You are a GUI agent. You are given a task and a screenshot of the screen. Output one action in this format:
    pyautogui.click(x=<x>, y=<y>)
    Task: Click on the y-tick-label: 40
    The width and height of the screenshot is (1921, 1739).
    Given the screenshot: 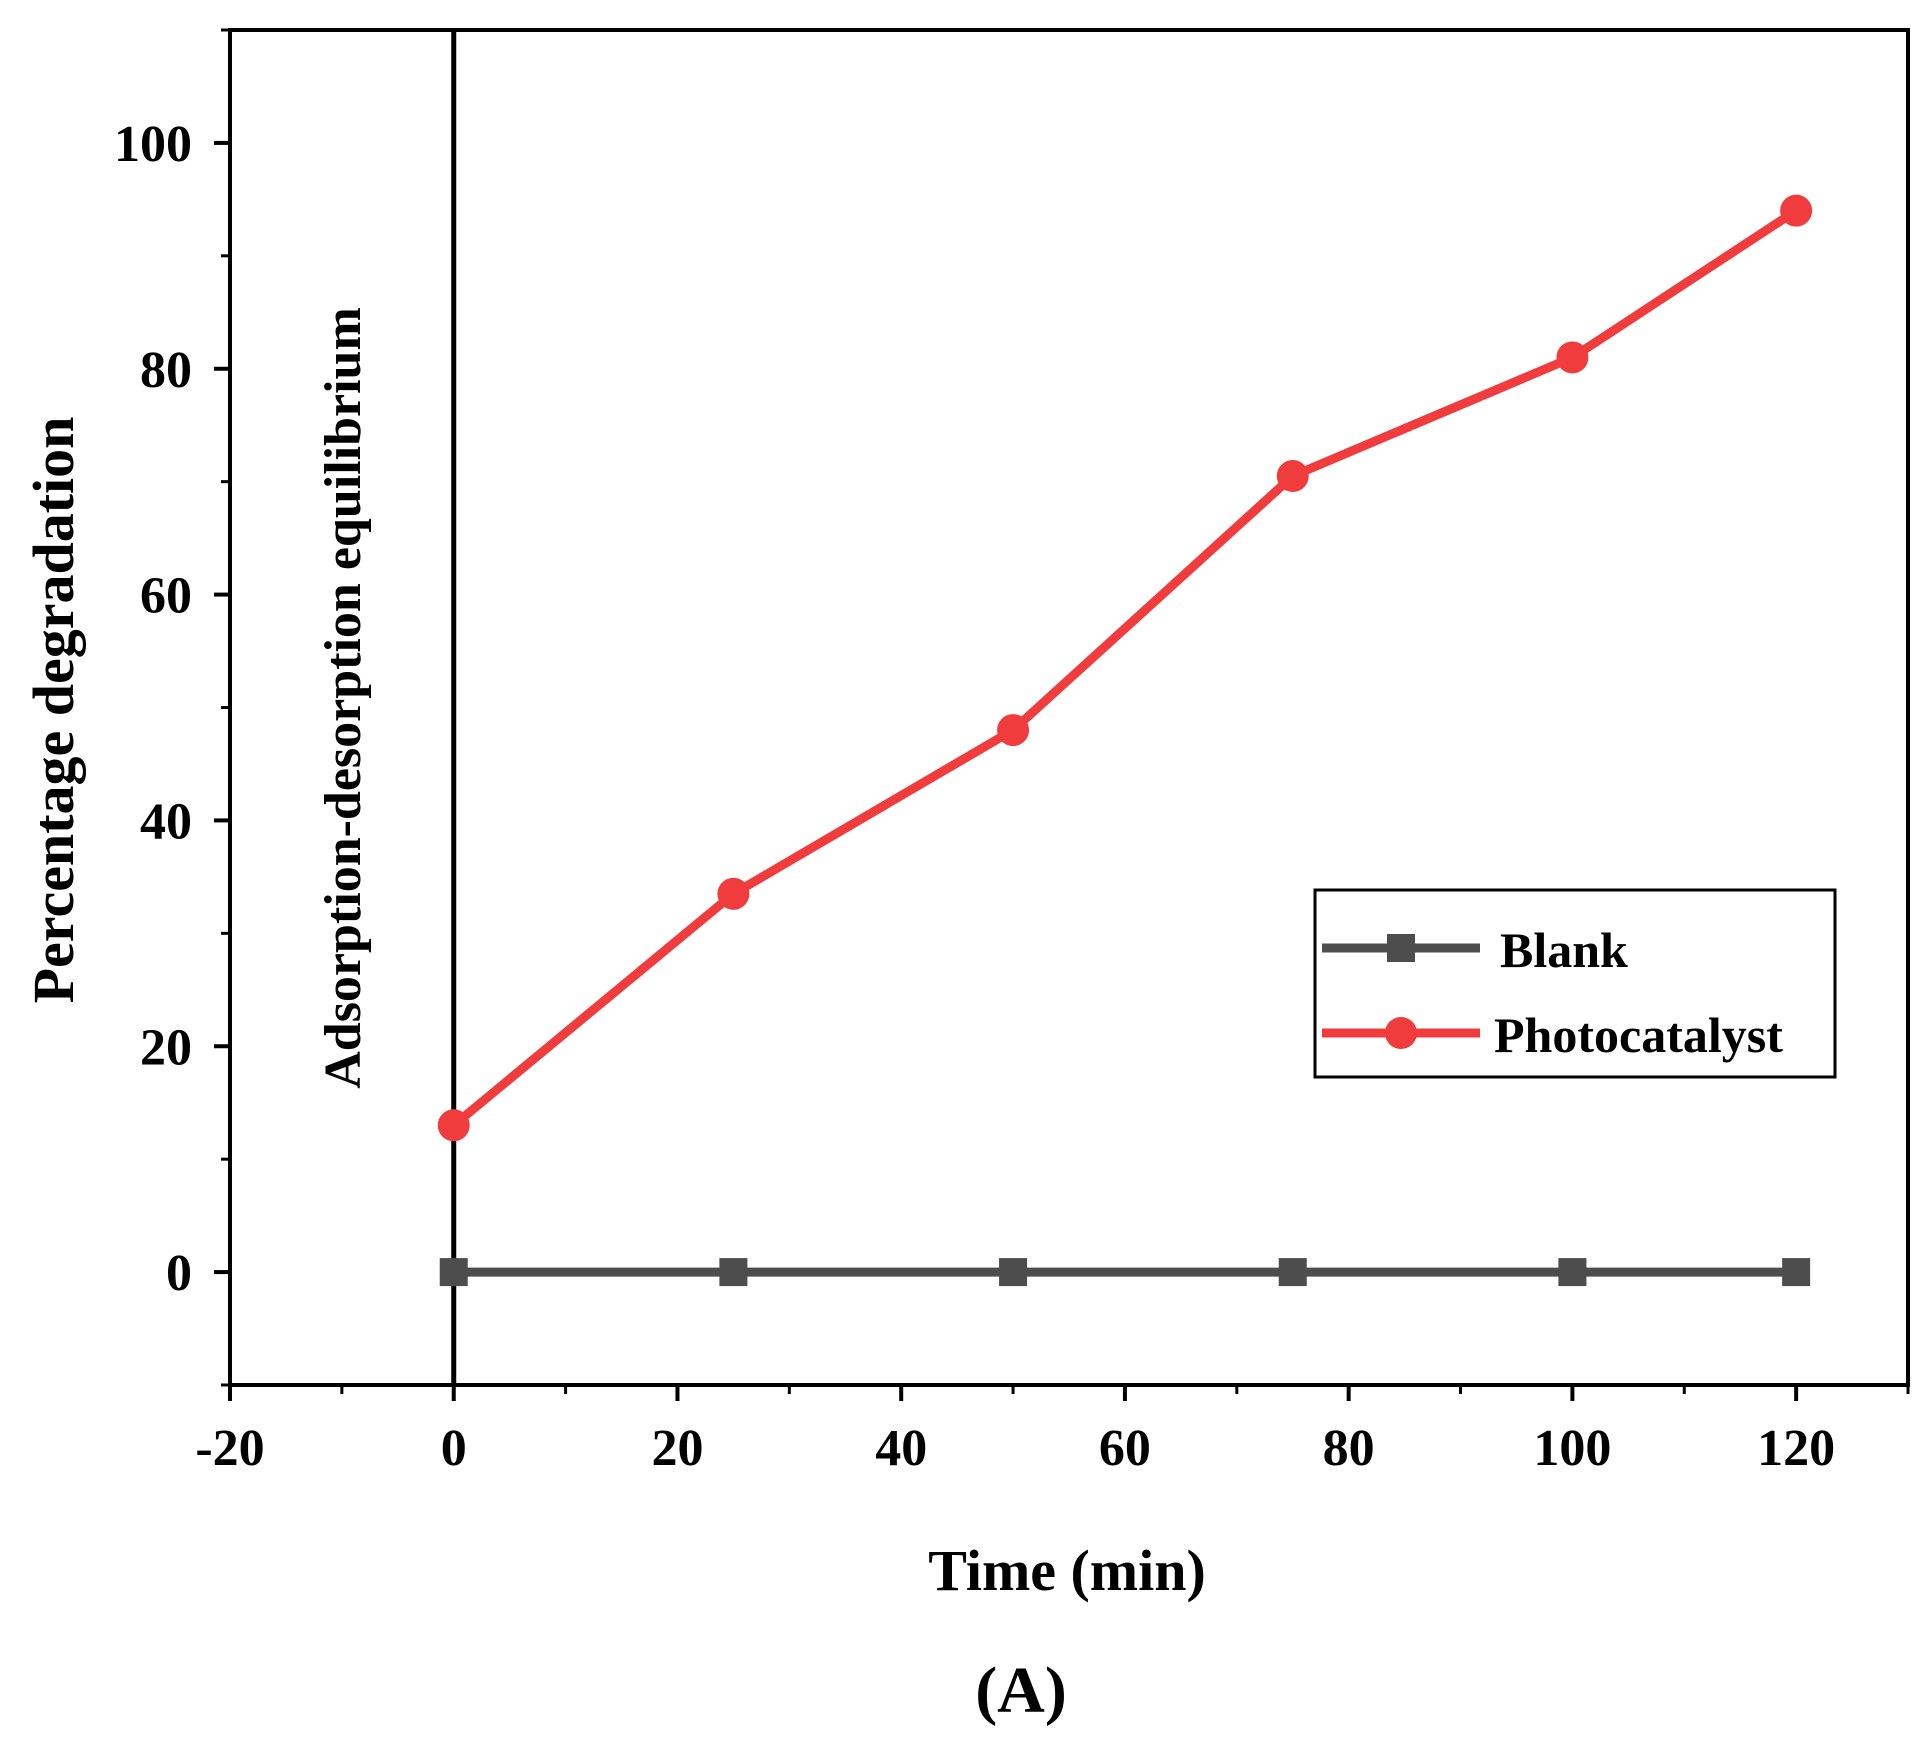 What is the action you would take?
    pyautogui.click(x=166, y=821)
    